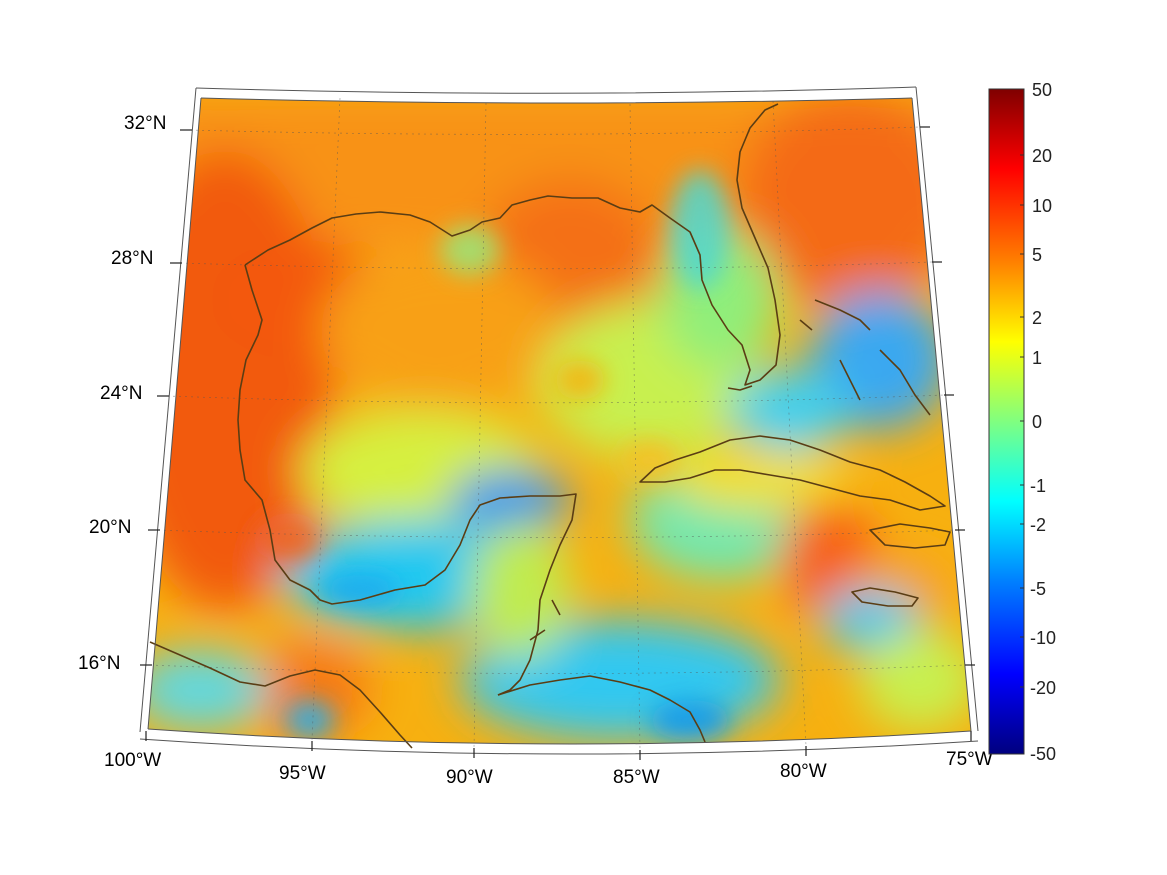 The height and width of the screenshot is (875, 1167). What do you see at coordinates (1038, 486) in the screenshot?
I see `colorbar-label-neg1: -1` at bounding box center [1038, 486].